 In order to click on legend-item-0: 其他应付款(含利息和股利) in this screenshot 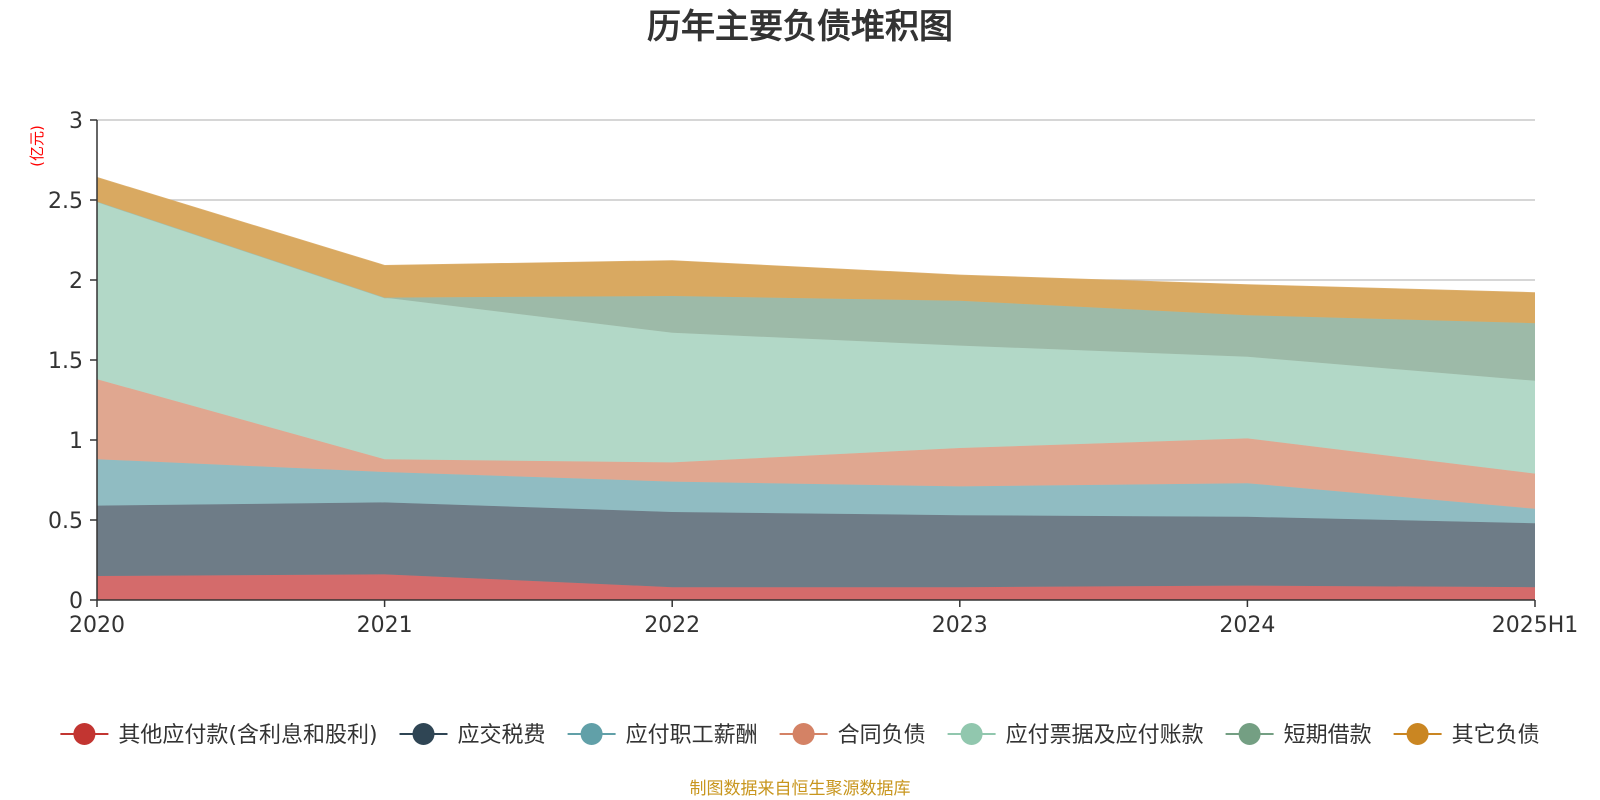, I will do `click(219, 735)`.